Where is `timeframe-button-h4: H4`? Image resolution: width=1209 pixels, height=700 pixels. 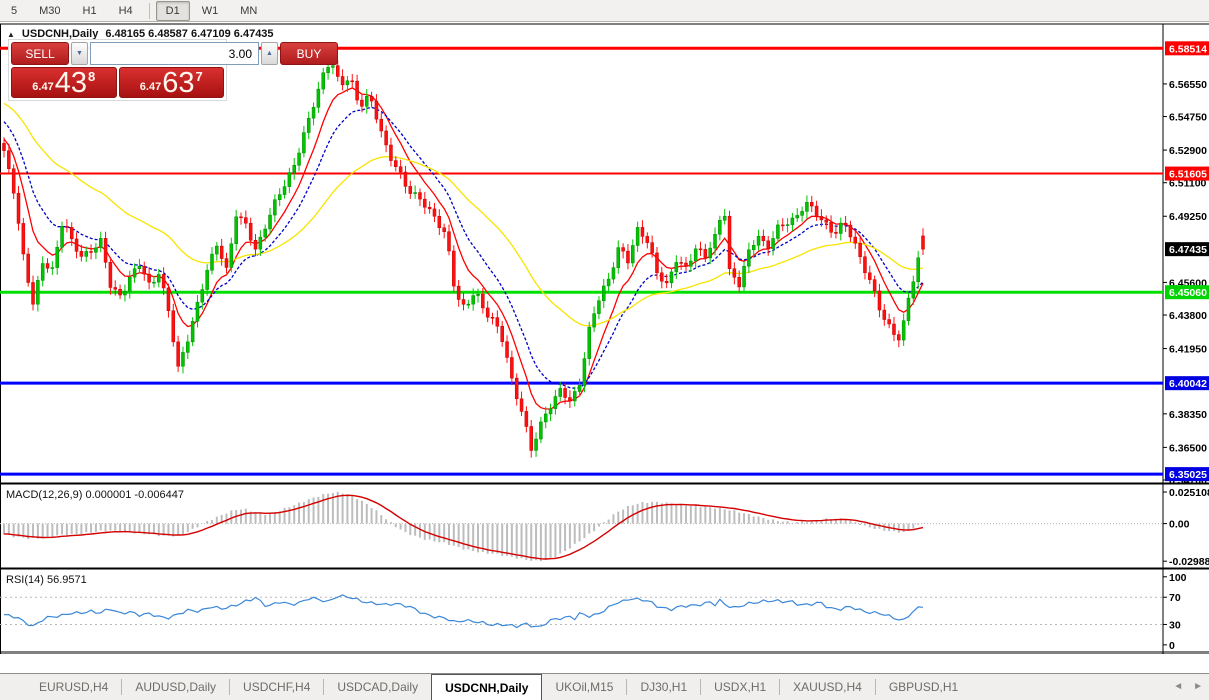
timeframe-button-h4: H4 is located at coordinates (125, 10).